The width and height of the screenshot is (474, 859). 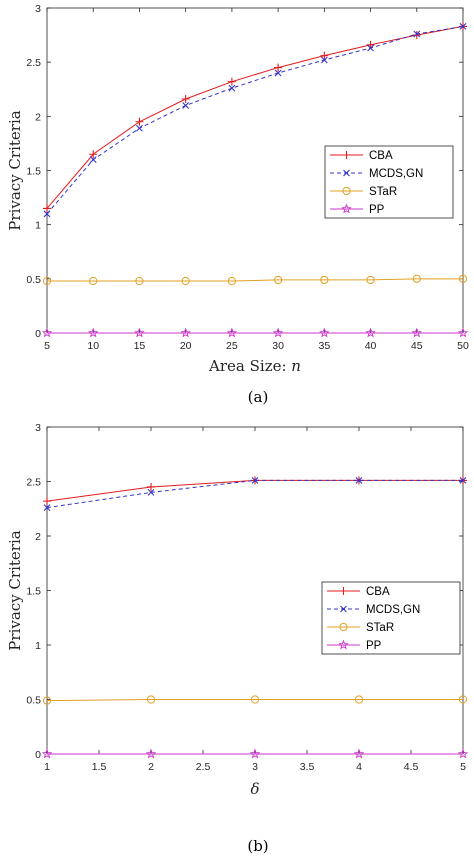 What do you see at coordinates (38, 755) in the screenshot?
I see `y-tick-label: 0` at bounding box center [38, 755].